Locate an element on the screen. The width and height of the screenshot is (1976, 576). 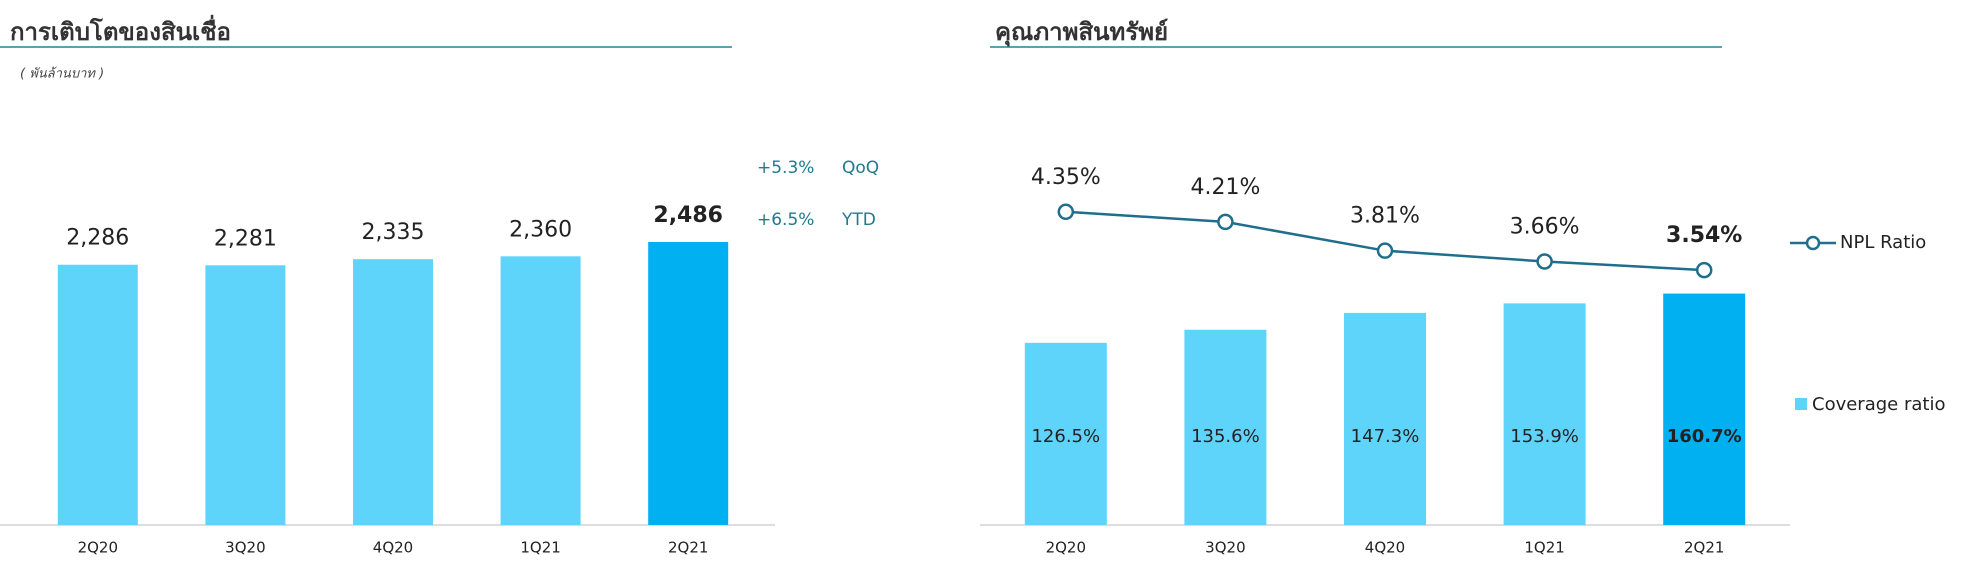
value-label: 2,281 is located at coordinates (245, 238).